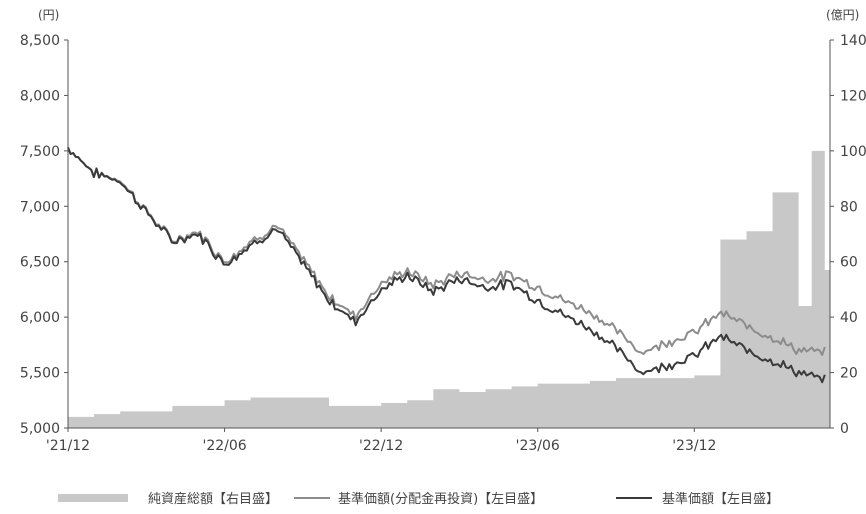  What do you see at coordinates (440, 499) in the screenshot?
I see `legend-label-nav-reinvested: 基準価額(分配金再投資)【左目盛】` at bounding box center [440, 499].